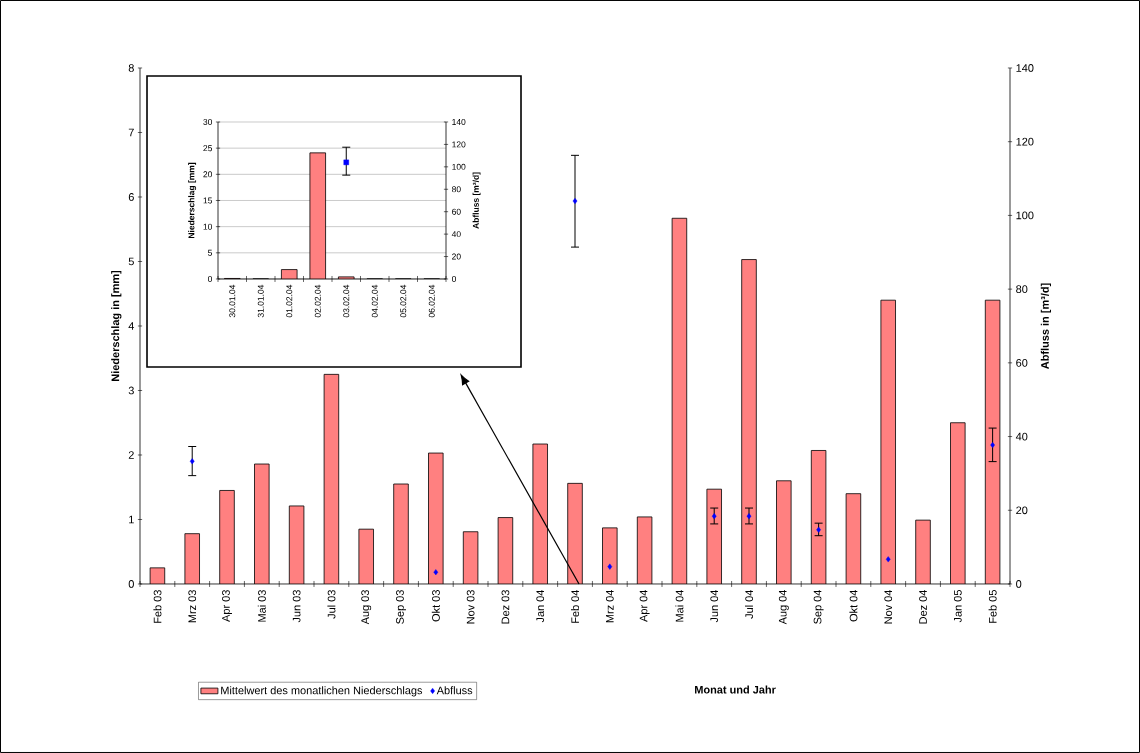 This screenshot has height=753, width=1140. What do you see at coordinates (366, 607) in the screenshot?
I see `x-tick-label: Aug 03` at bounding box center [366, 607].